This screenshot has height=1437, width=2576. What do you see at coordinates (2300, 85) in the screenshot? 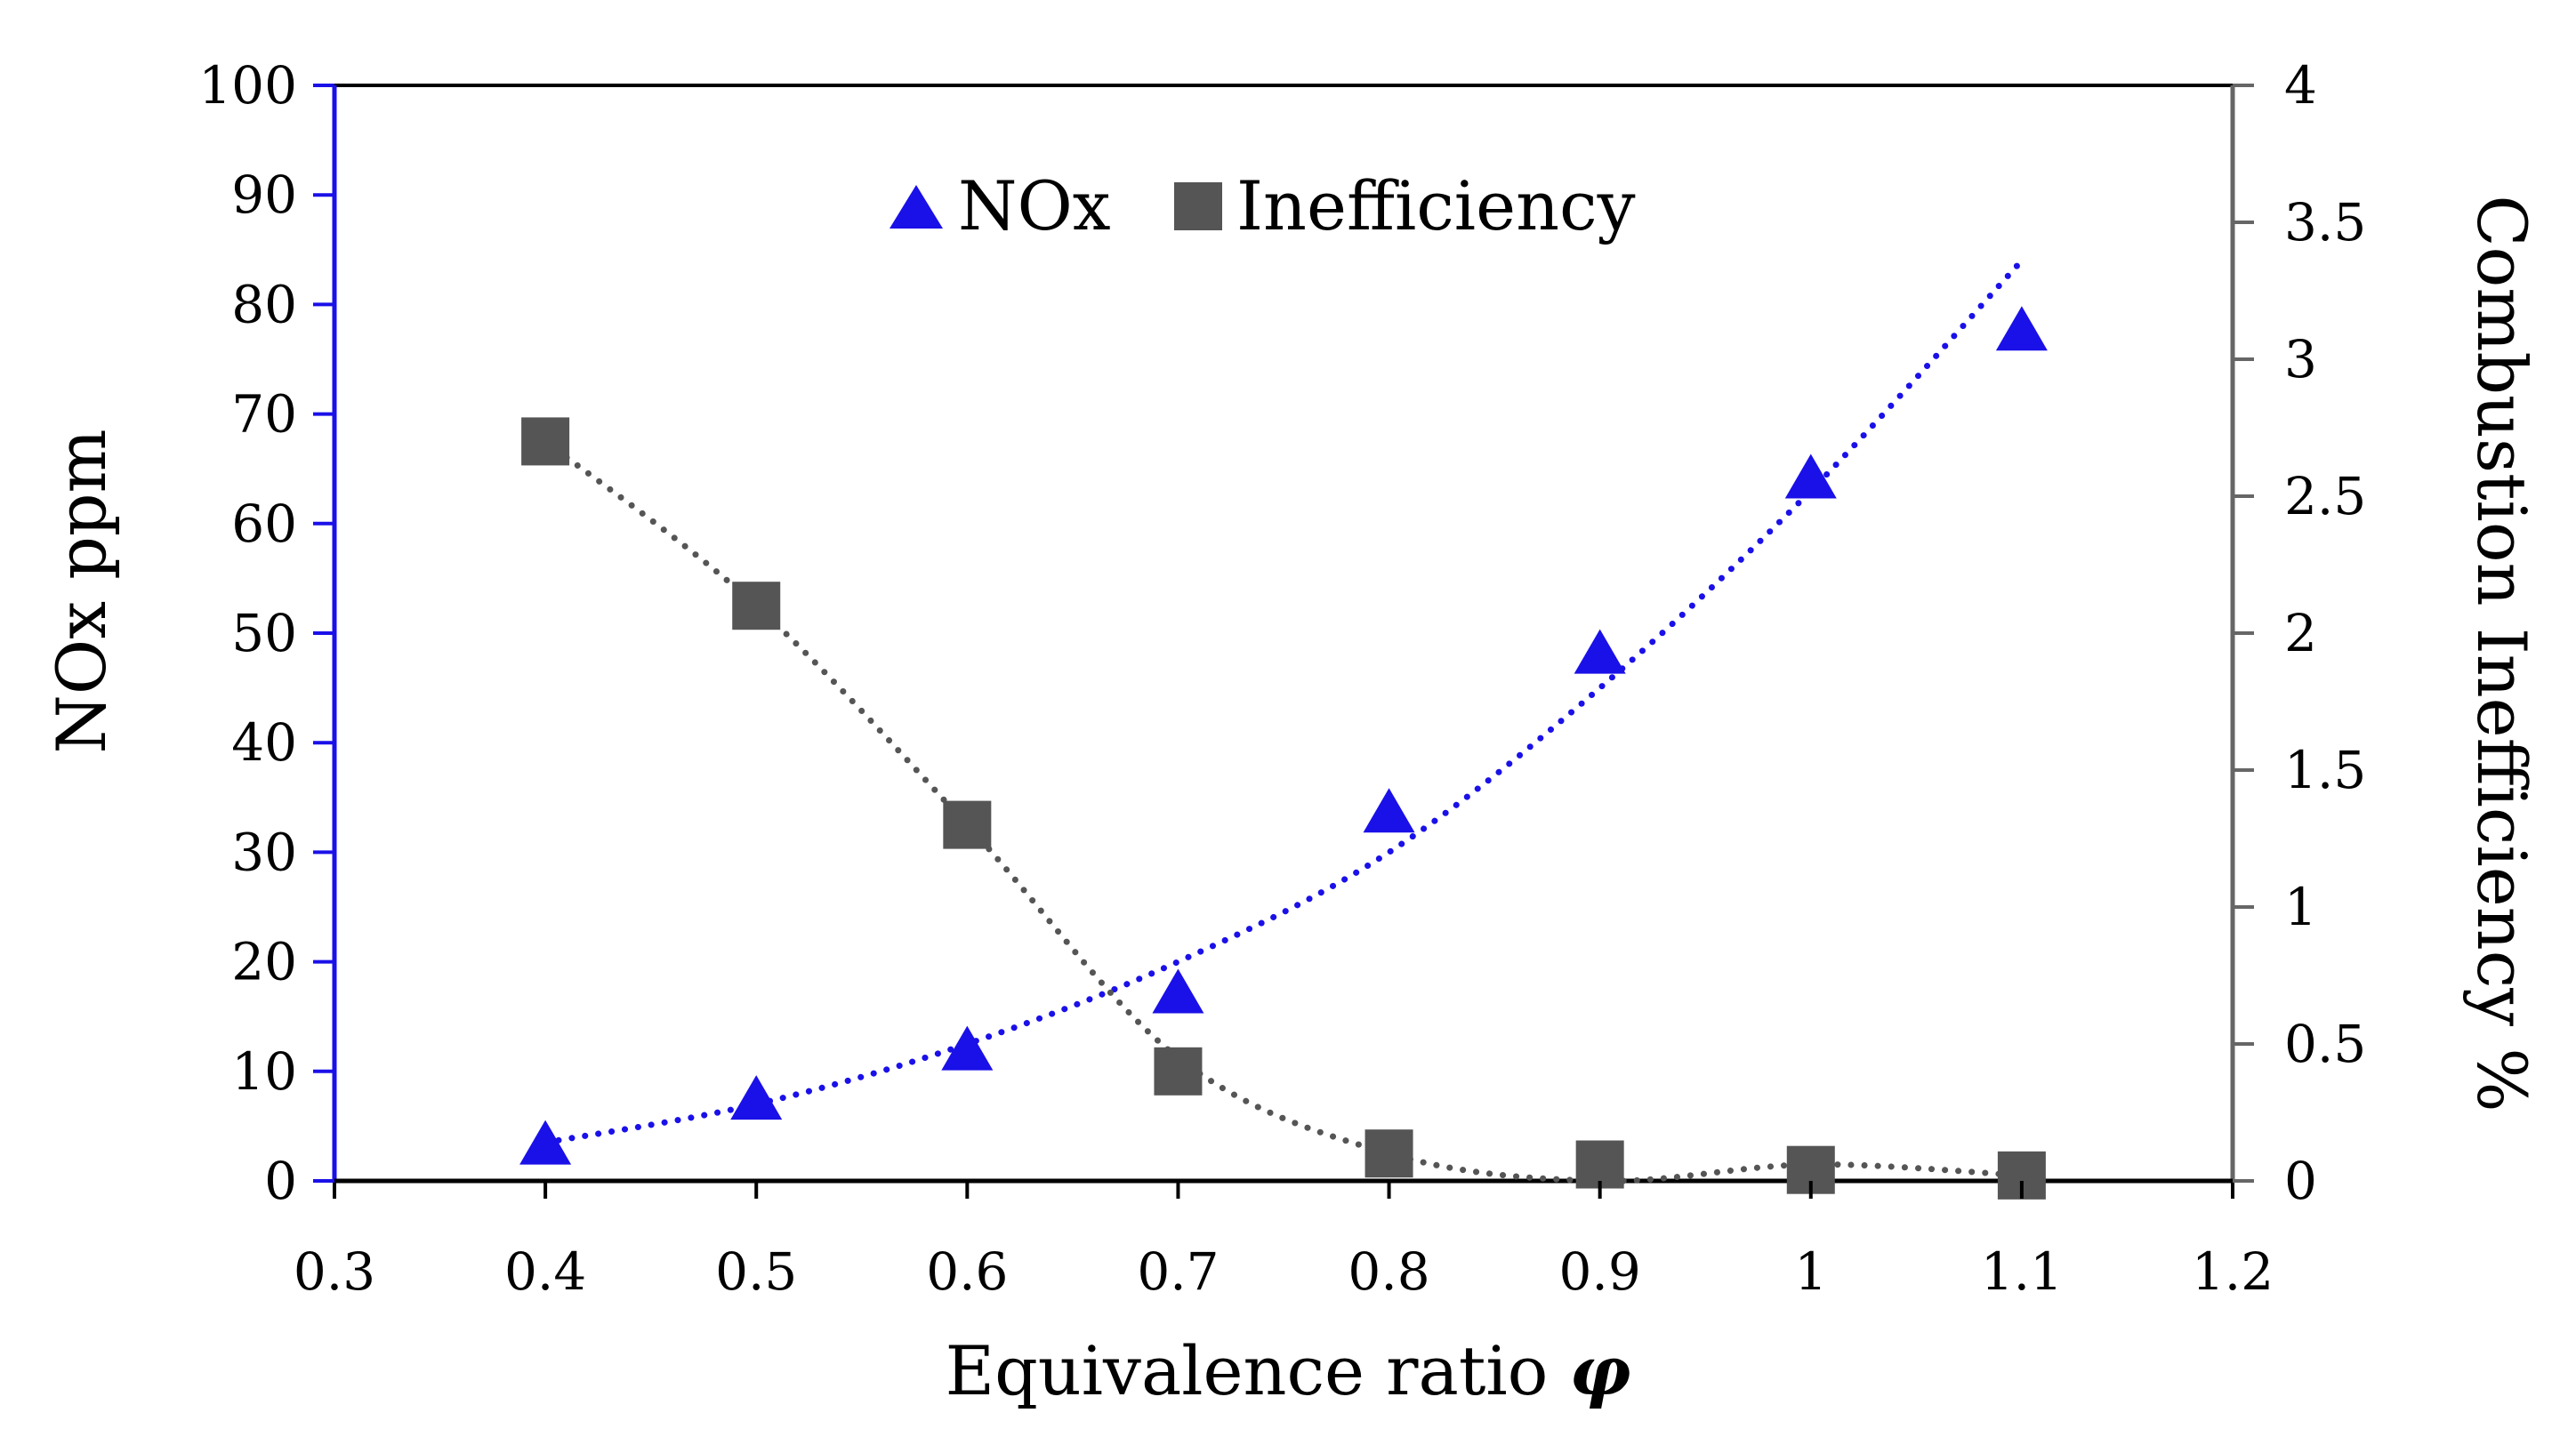
I see `y2-tick-label: 4` at bounding box center [2300, 85].